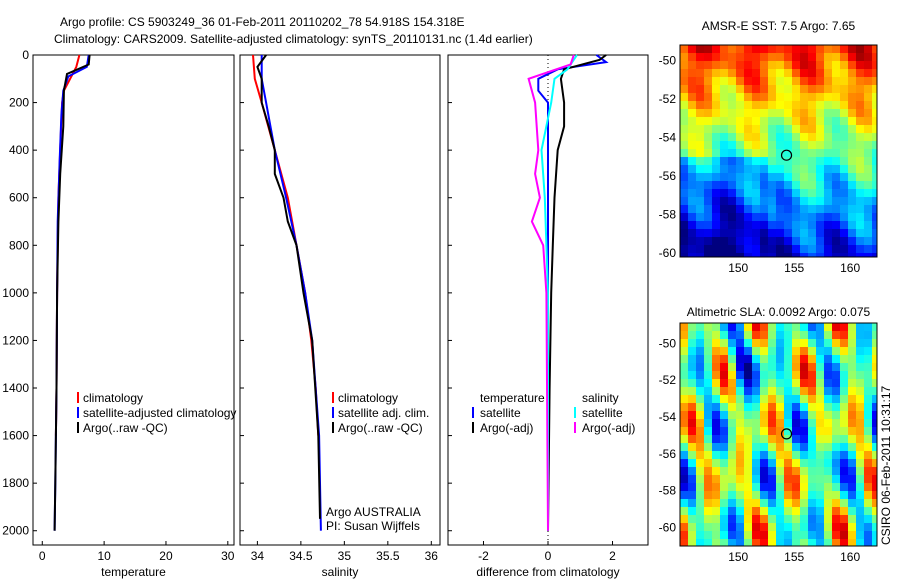  What do you see at coordinates (886, 465) in the screenshot?
I see `timestamp-label: CSIRO 06-Feb-2011 10:31:17` at bounding box center [886, 465].